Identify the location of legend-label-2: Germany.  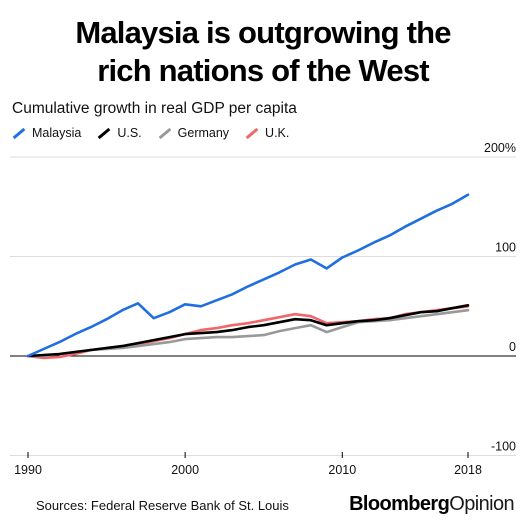
(203, 133).